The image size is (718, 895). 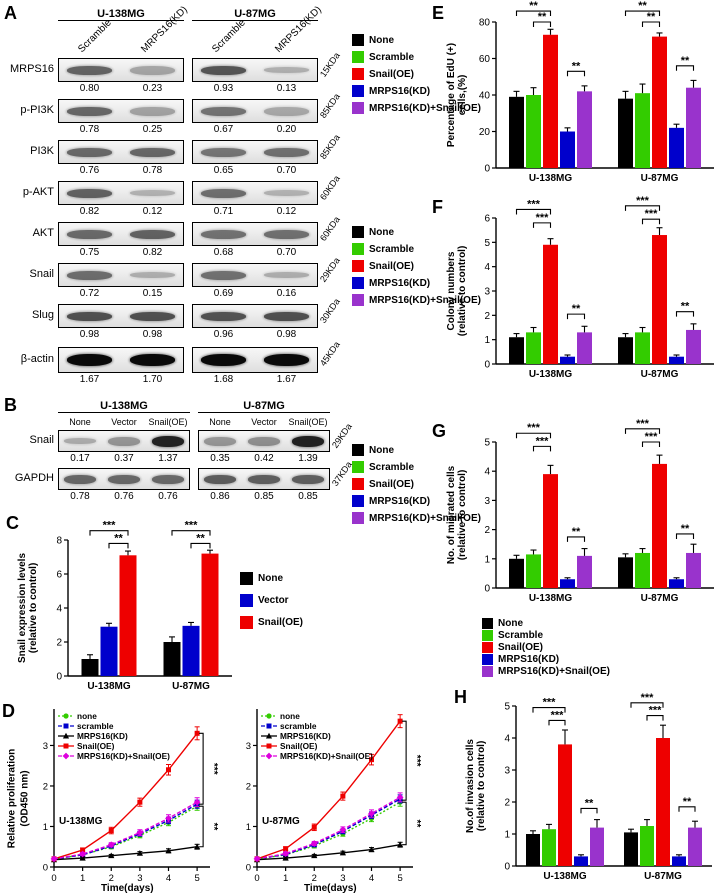 I want to click on blot-row-label: β-actin, so click(x=37, y=359).